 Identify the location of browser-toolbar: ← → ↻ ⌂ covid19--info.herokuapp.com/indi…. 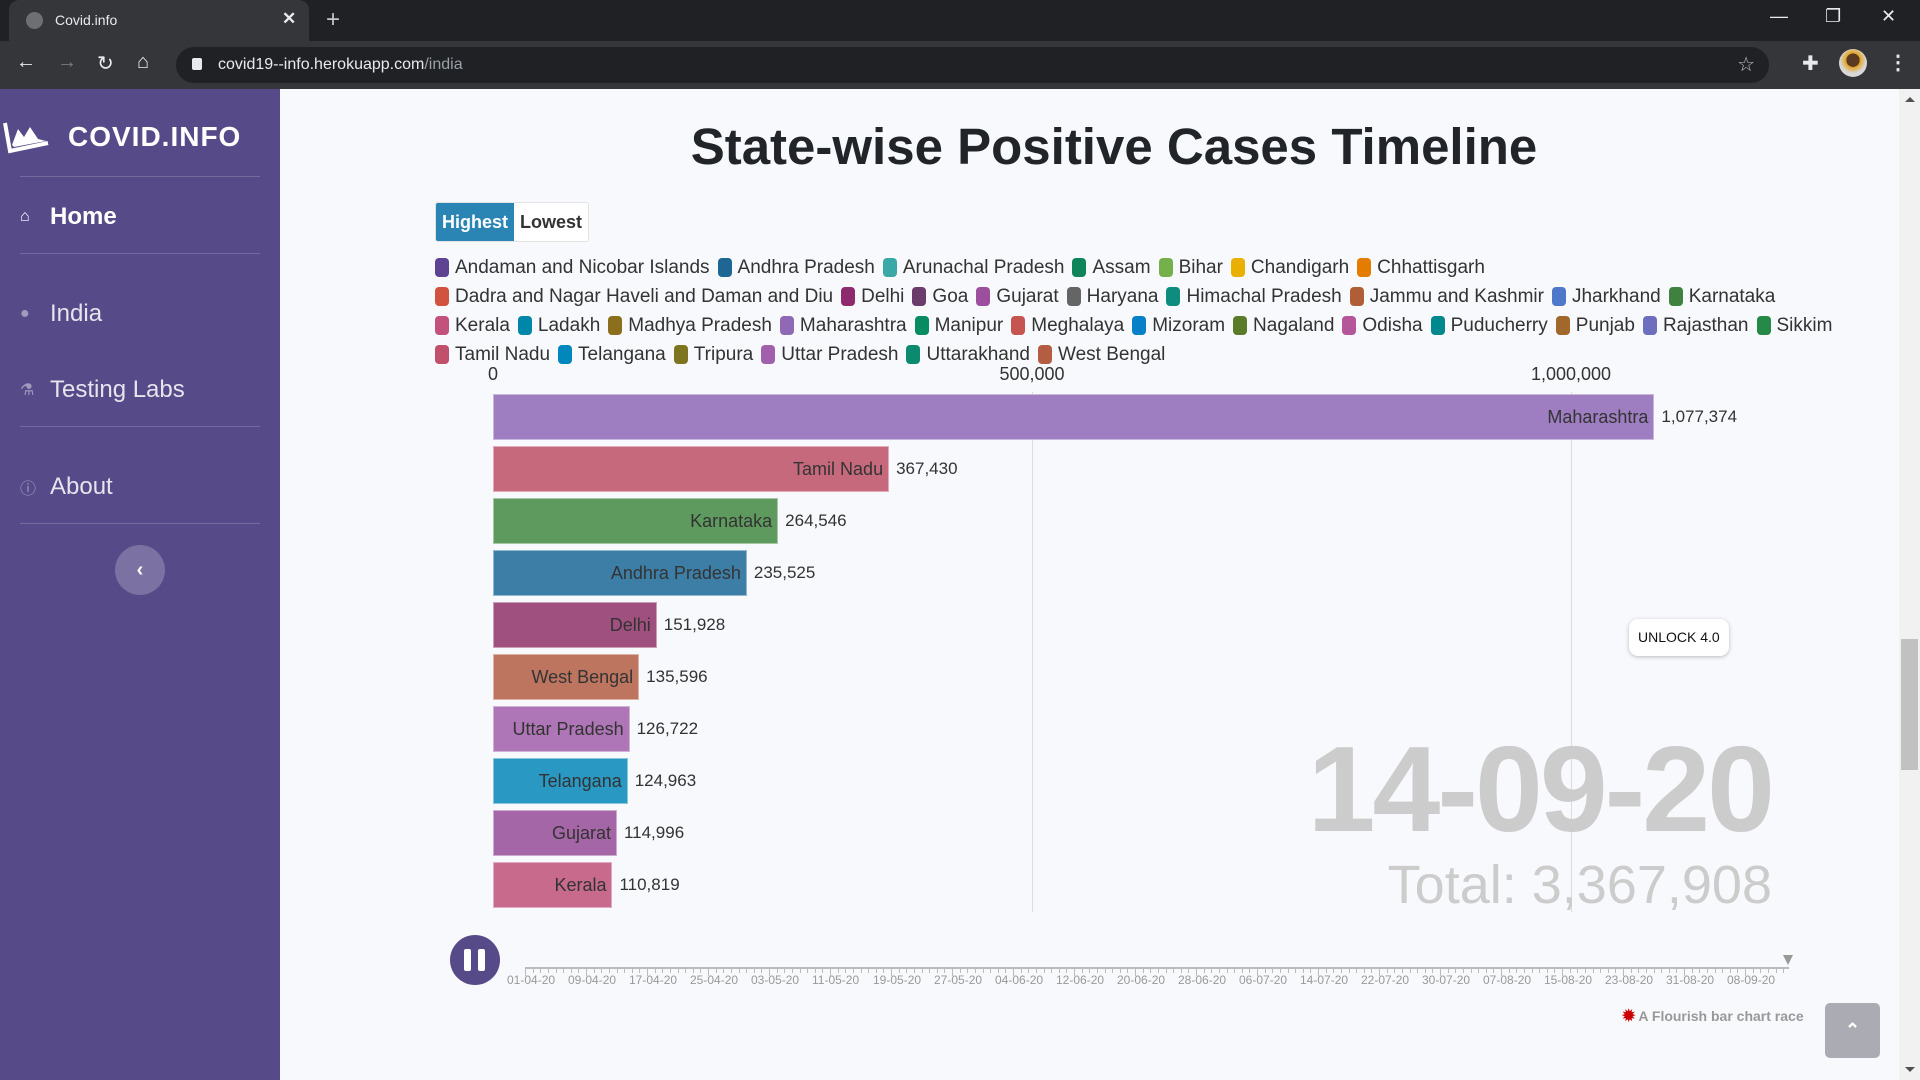
(960, 65).